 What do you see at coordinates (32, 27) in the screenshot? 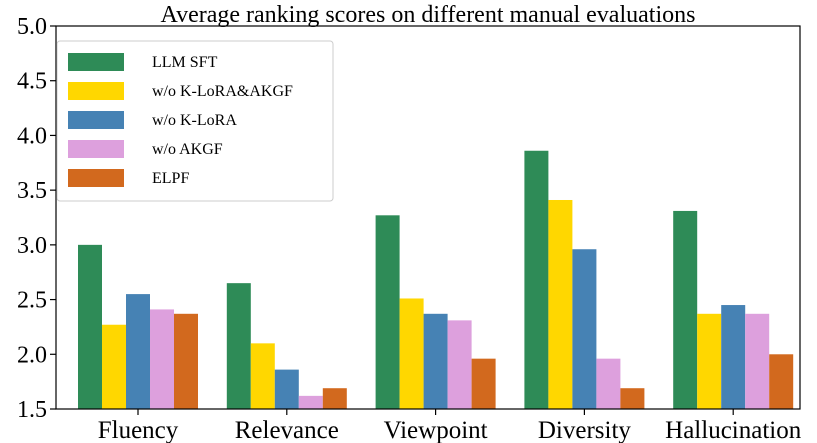
I see `y-tick-label: 5.0` at bounding box center [32, 27].